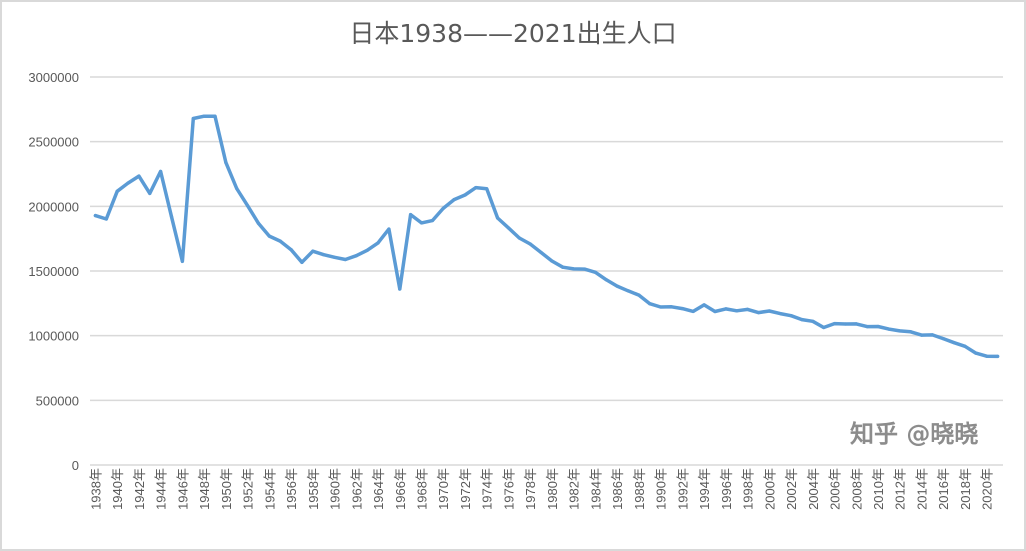  I want to click on data-point-1952, so click(248, 206).